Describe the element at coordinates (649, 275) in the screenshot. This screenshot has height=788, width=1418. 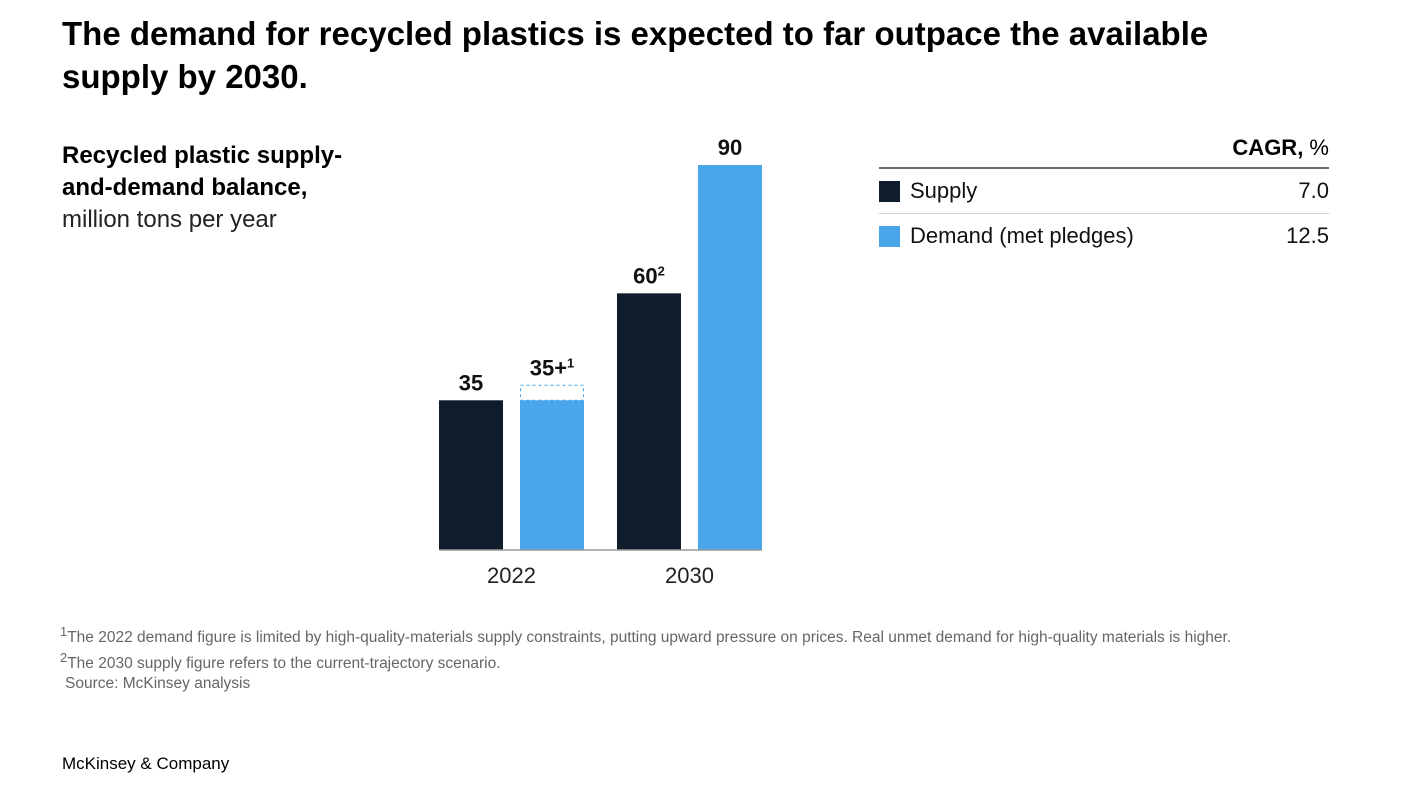
I see `data-label-supply-2030: 602` at that location.